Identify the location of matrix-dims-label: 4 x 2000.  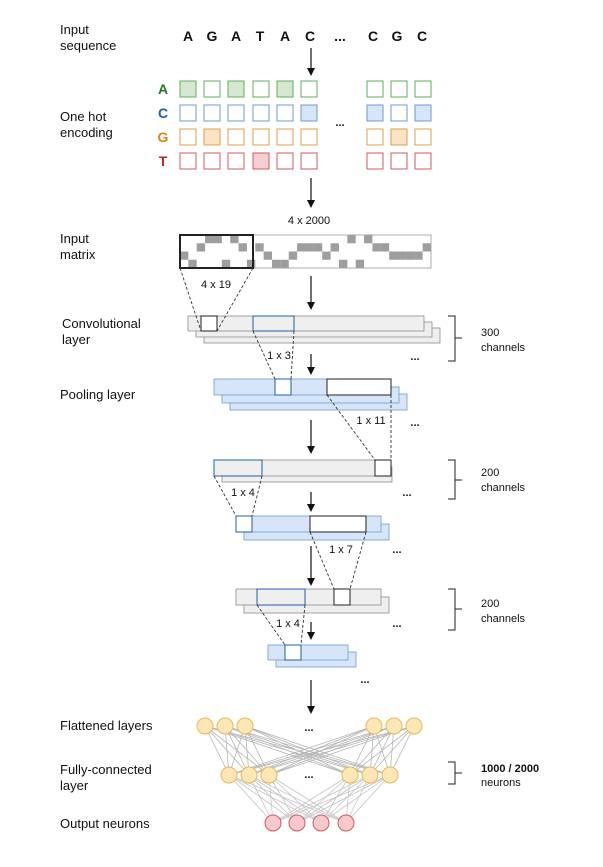
(309, 221).